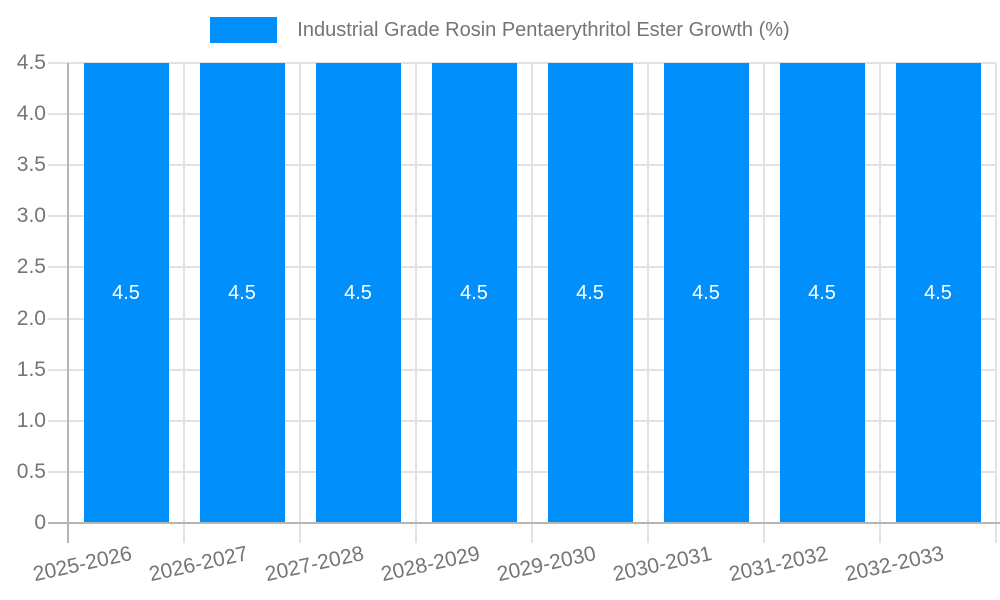  I want to click on y-axis-line, so click(68, 303).